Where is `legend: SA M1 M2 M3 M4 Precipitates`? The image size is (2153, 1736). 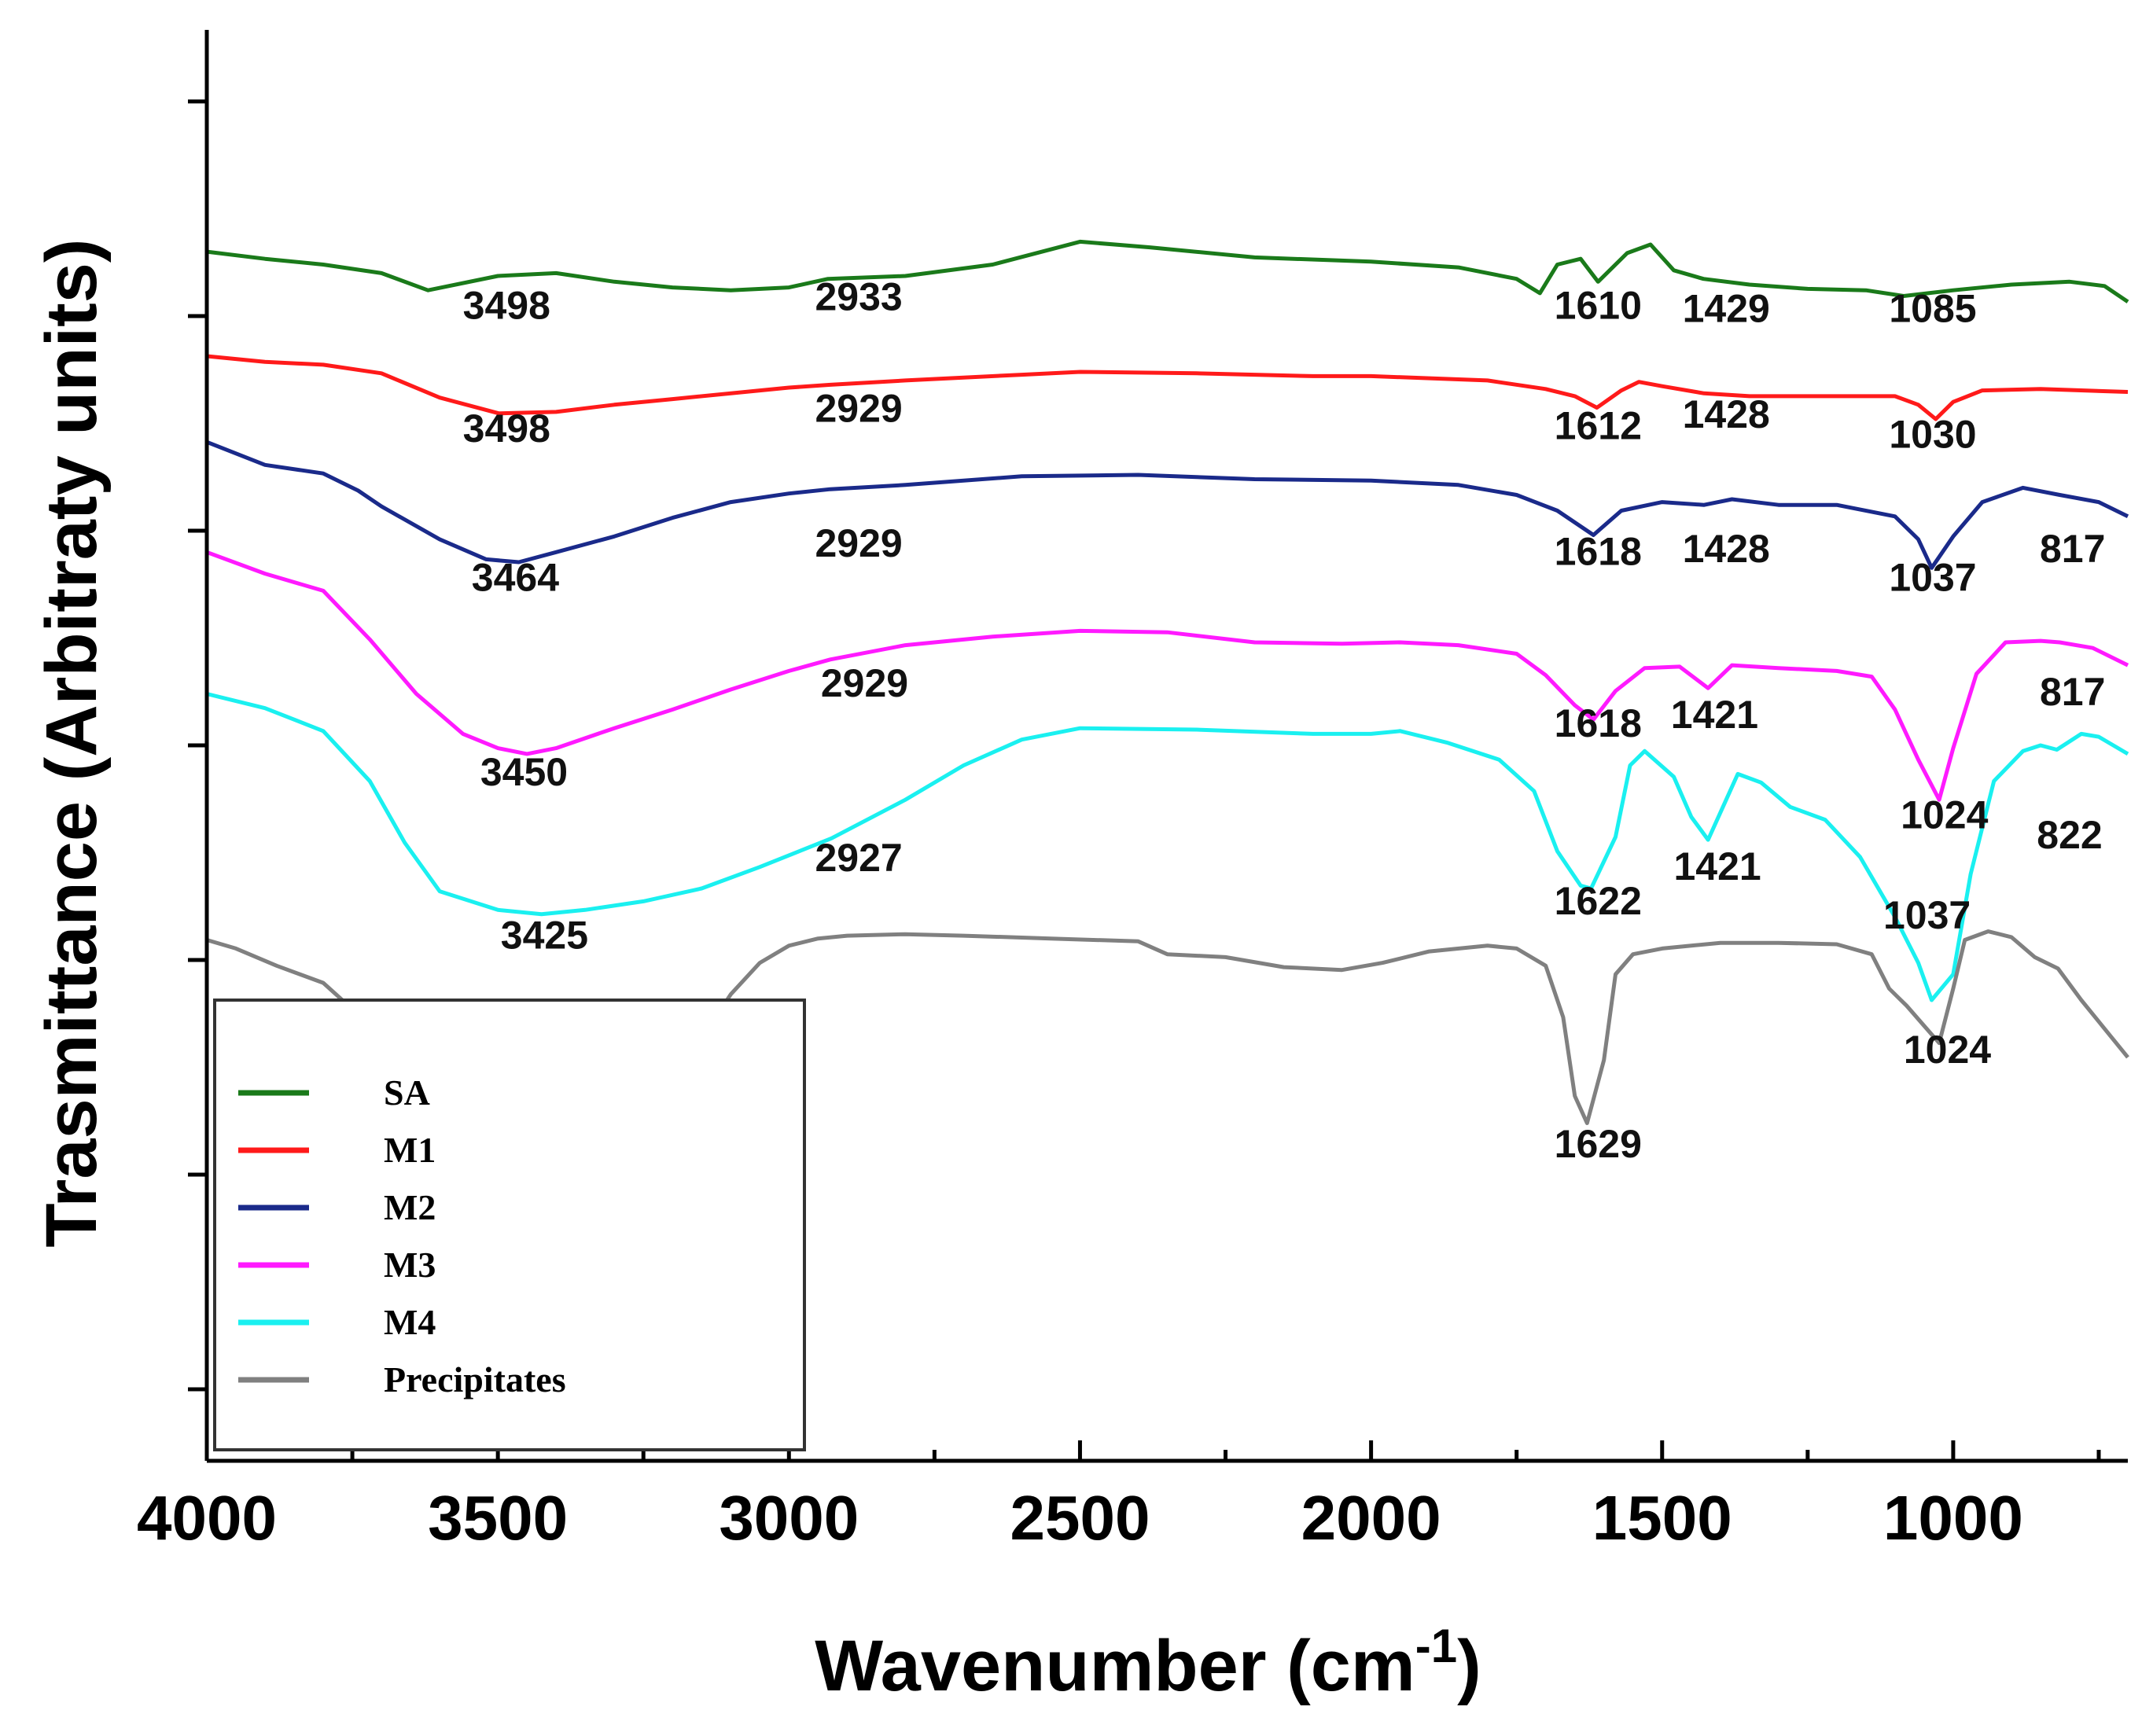
legend: SA M1 M2 M3 M4 Precipitates is located at coordinates (509, 1225).